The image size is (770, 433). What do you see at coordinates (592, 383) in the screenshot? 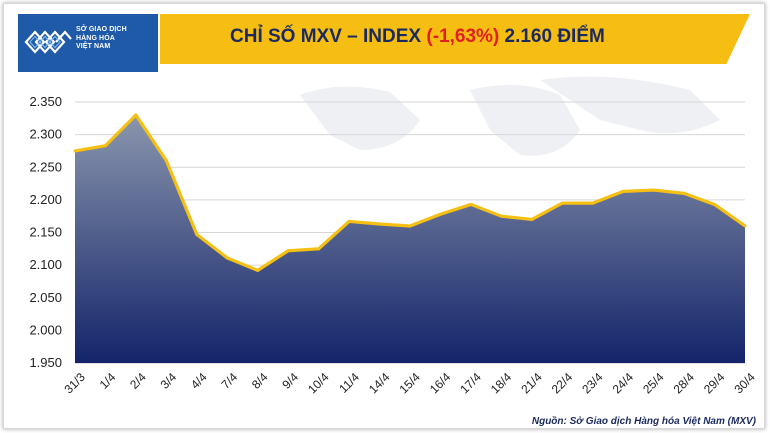
I see `x-tick-label: 23/4` at bounding box center [592, 383].